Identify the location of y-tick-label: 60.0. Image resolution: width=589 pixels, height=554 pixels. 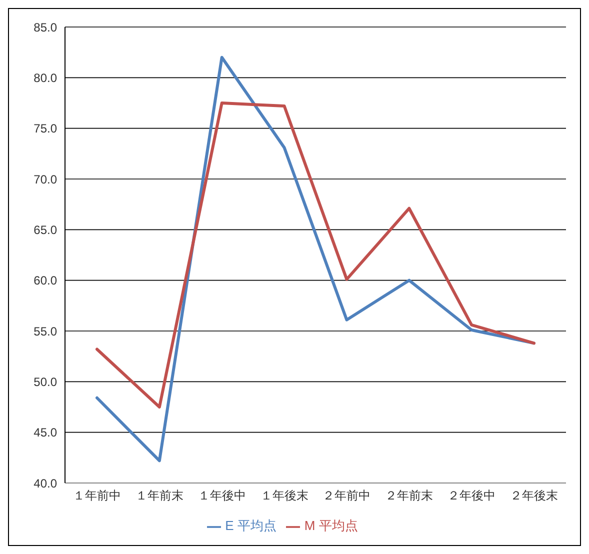
(46, 281).